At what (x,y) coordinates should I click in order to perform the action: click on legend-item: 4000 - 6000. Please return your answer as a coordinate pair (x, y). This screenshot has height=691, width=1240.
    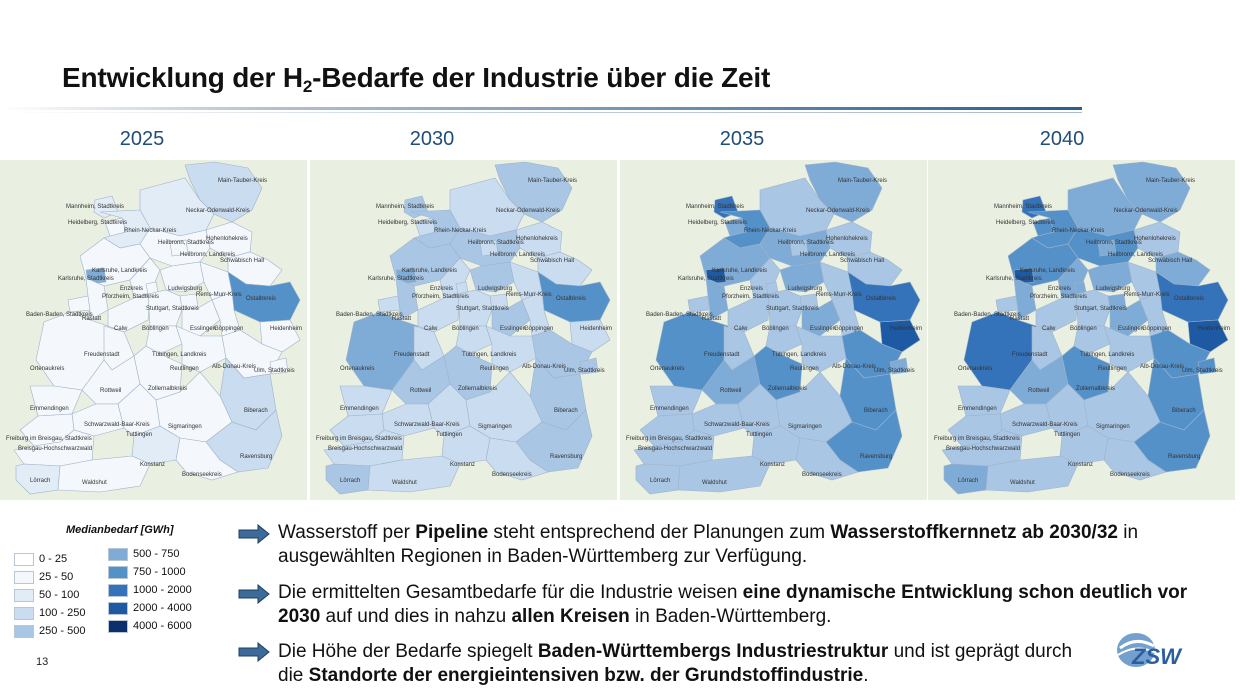
    Looking at the image, I should click on (150, 626).